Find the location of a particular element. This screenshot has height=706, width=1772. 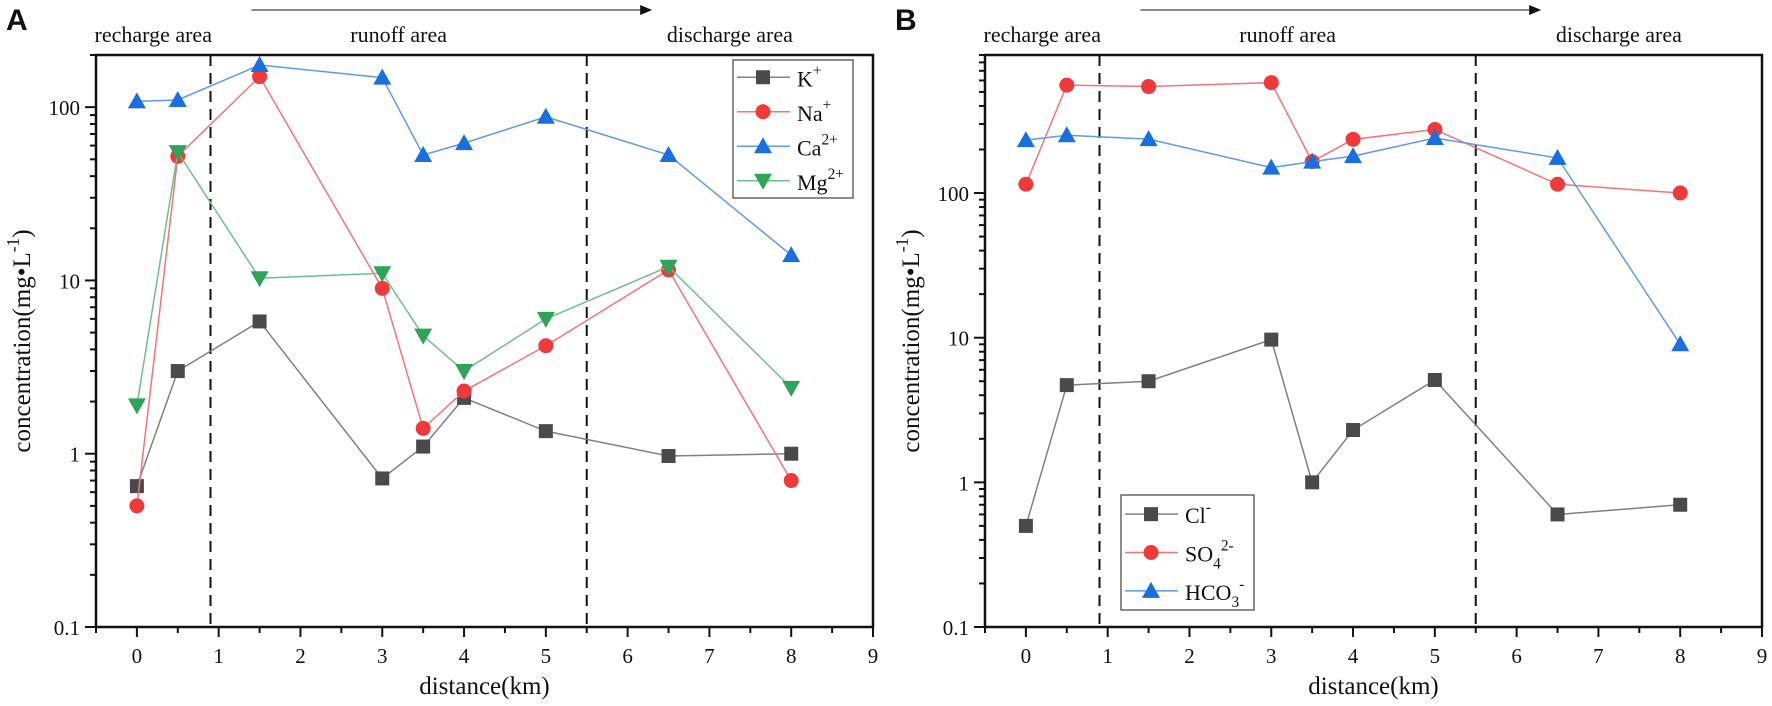

label-base: K is located at coordinates (805, 78).